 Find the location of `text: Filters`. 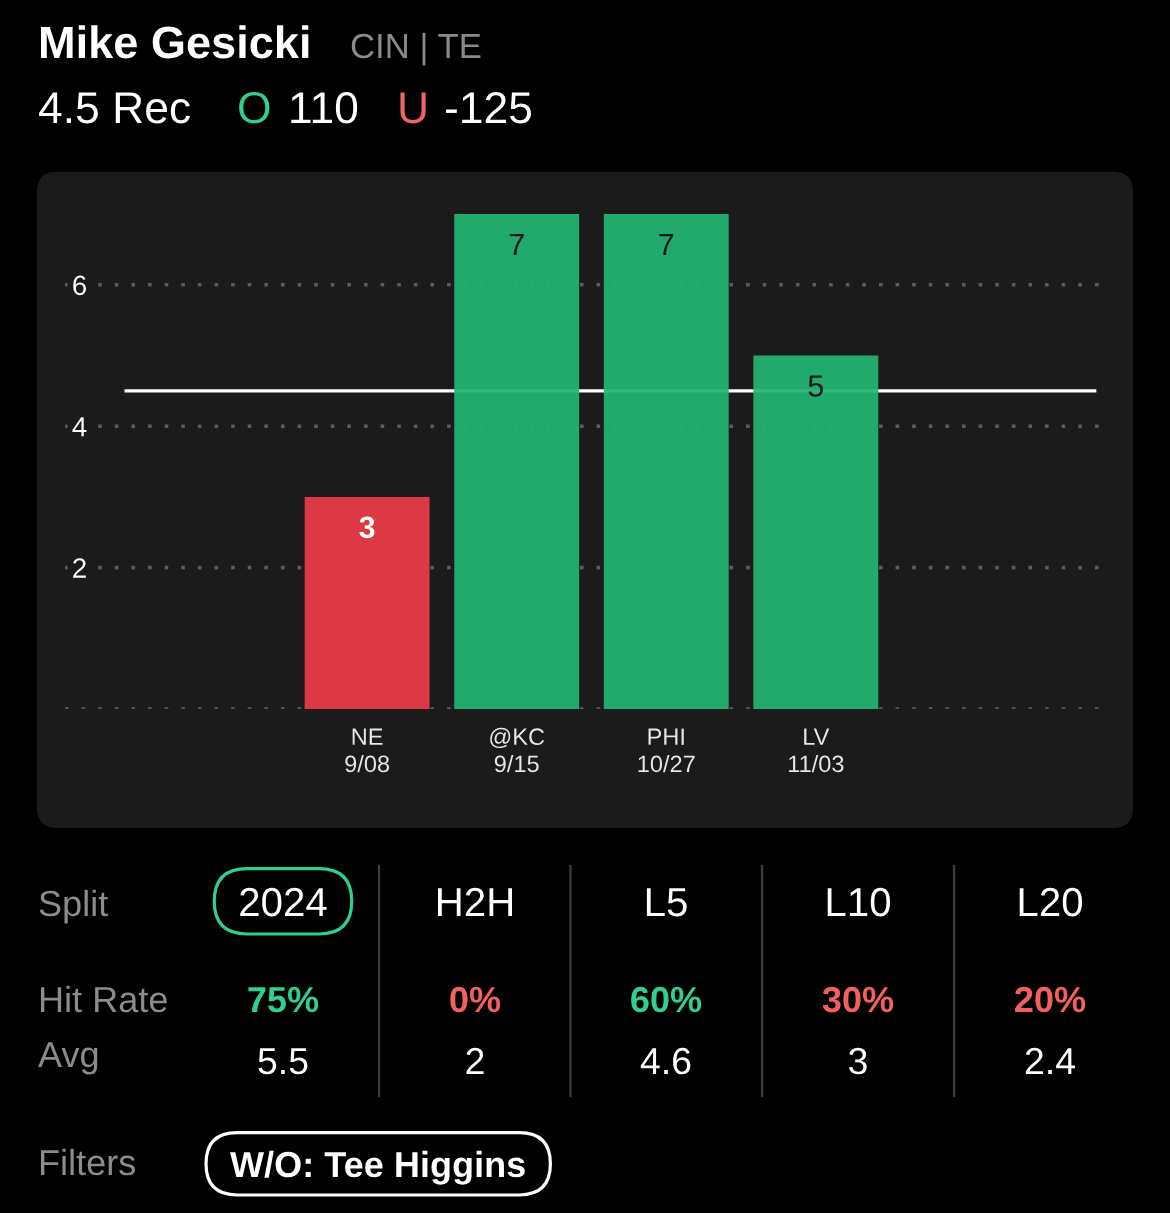

text: Filters is located at coordinates (87, 1162).